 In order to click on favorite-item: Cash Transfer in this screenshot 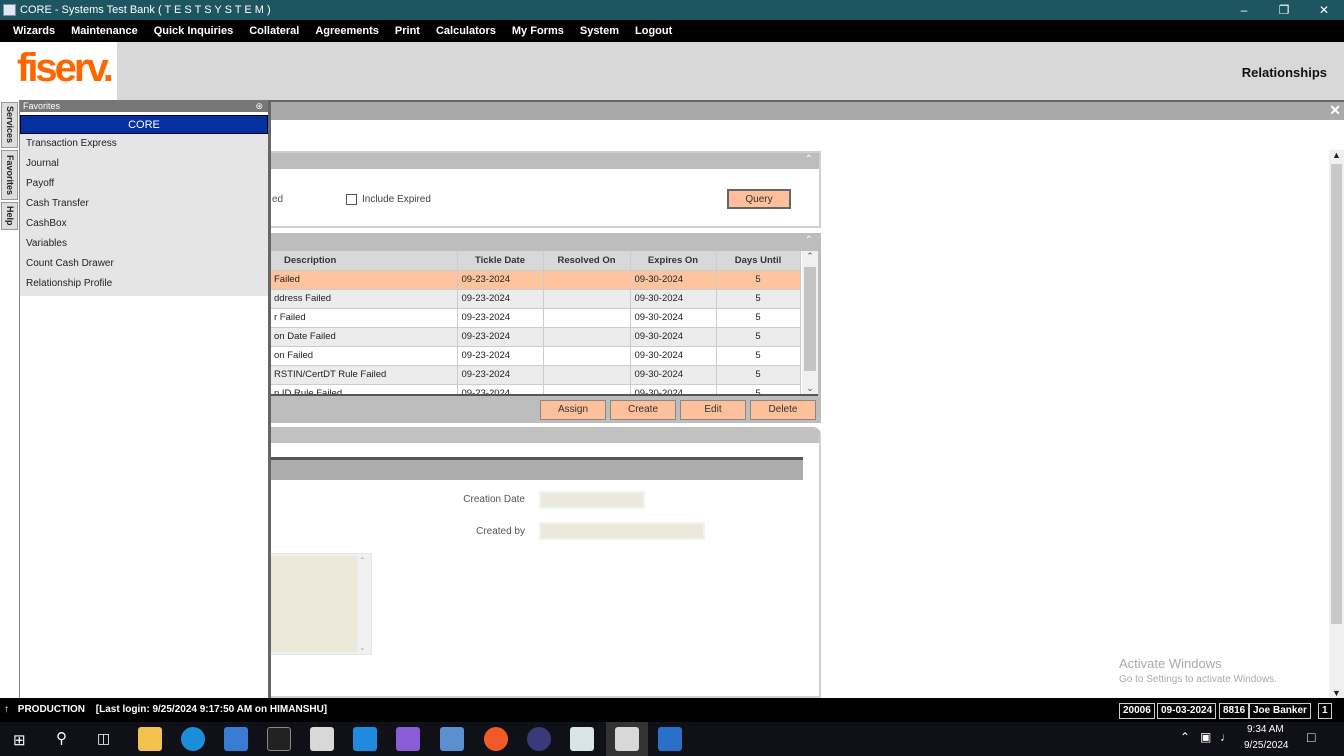, I will do `click(57, 203)`.